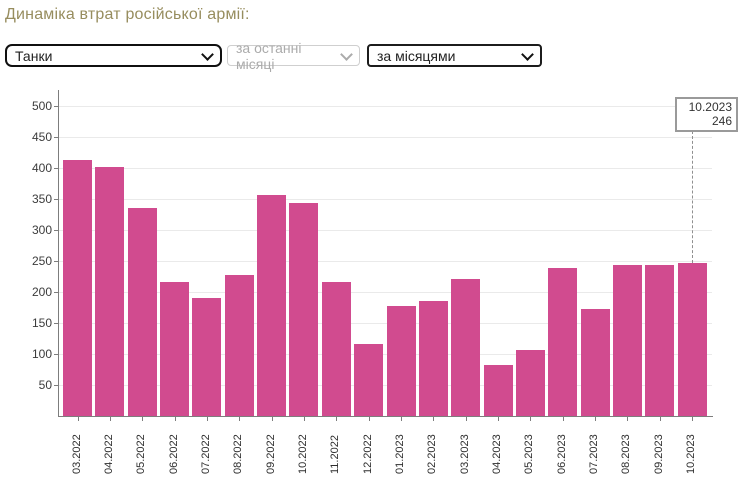  I want to click on y-axis-label: 50, so click(45, 385).